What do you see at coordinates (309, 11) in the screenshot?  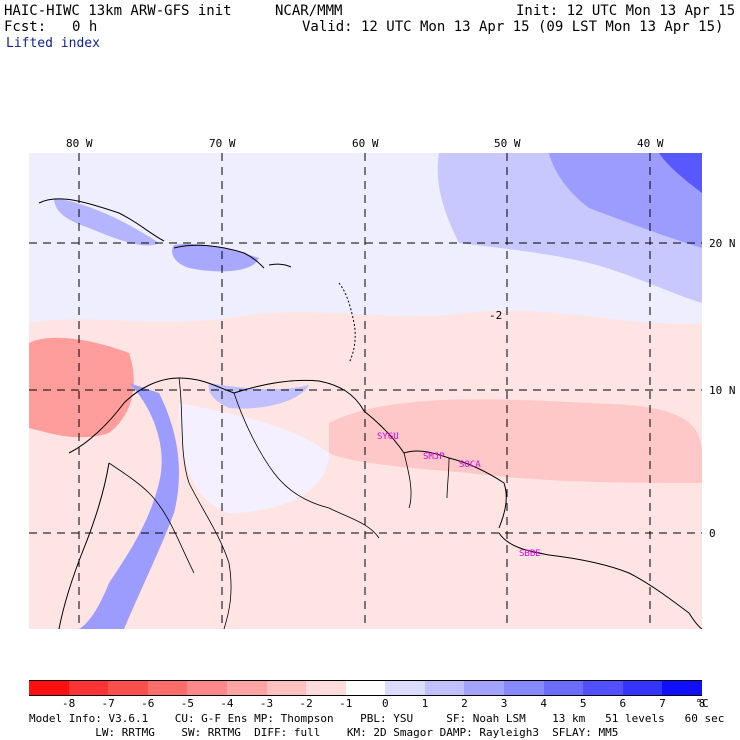 I see `org-label: NCAR/MMM` at bounding box center [309, 11].